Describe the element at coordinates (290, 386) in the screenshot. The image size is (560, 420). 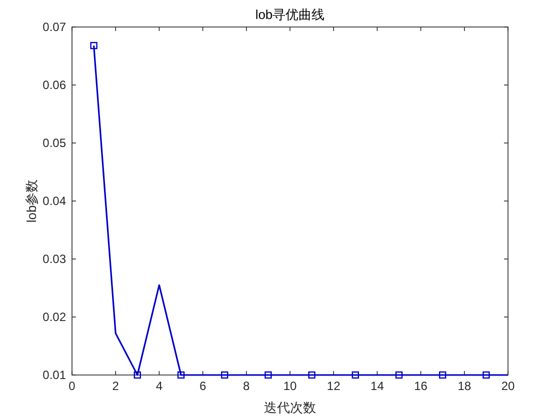
I see `x-tick-label: 10` at that location.